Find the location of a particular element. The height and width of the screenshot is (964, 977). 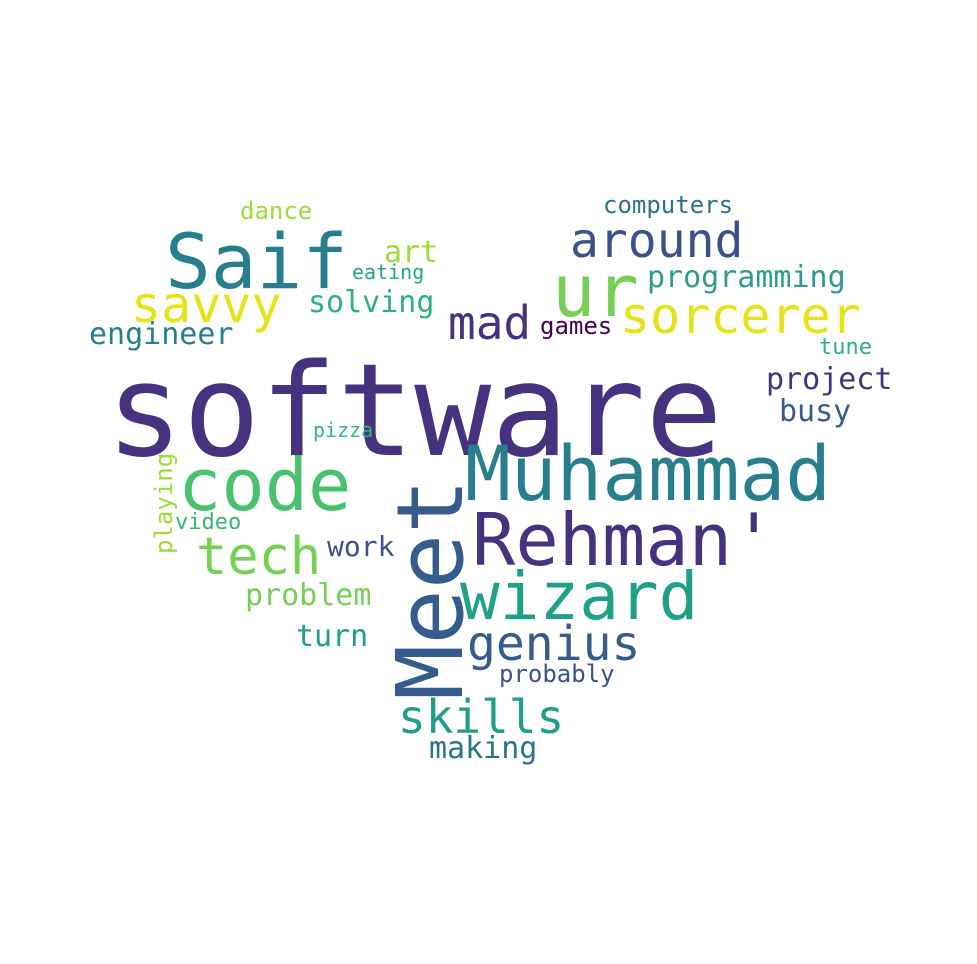

word-eating: eating is located at coordinates (388, 272).